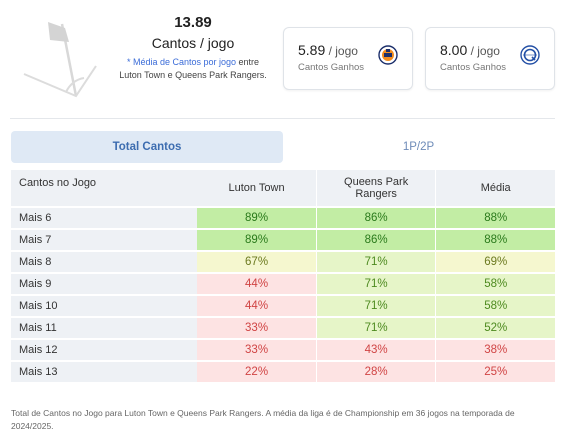 This screenshot has width=565, height=436. I want to click on tab-halves: 1P/2P, so click(418, 147).